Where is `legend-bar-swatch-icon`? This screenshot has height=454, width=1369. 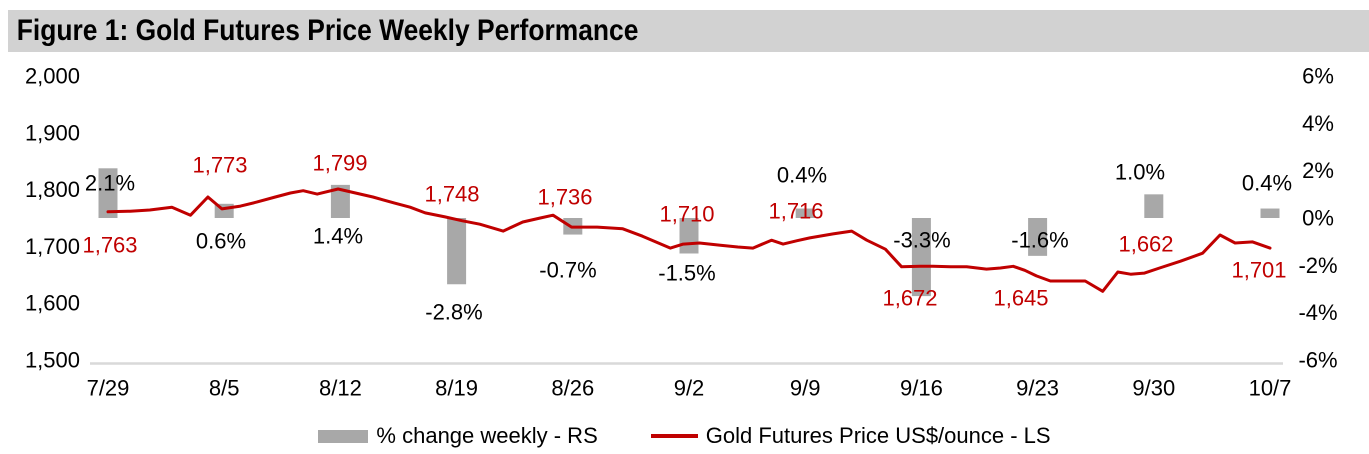 legend-bar-swatch-icon is located at coordinates (343, 436).